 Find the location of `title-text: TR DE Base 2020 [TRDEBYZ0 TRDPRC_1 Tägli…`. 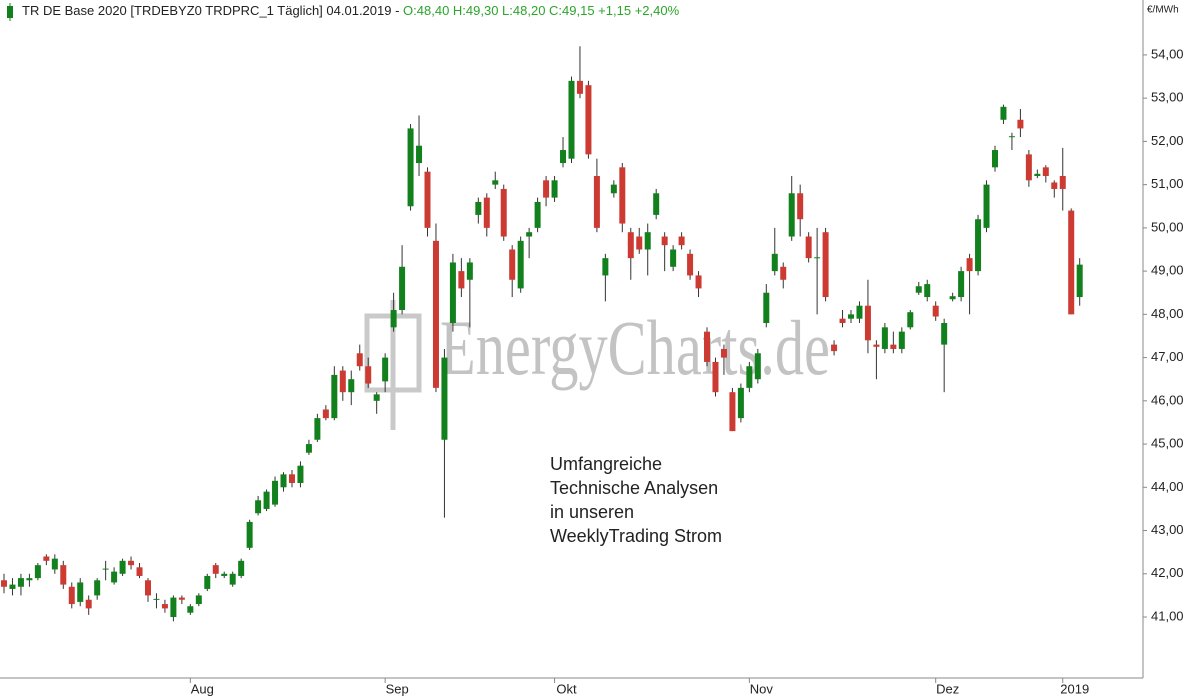

title-text: TR DE Base 2020 [TRDEBYZ0 TRDPRC_1 Tägli… is located at coordinates (210, 10).